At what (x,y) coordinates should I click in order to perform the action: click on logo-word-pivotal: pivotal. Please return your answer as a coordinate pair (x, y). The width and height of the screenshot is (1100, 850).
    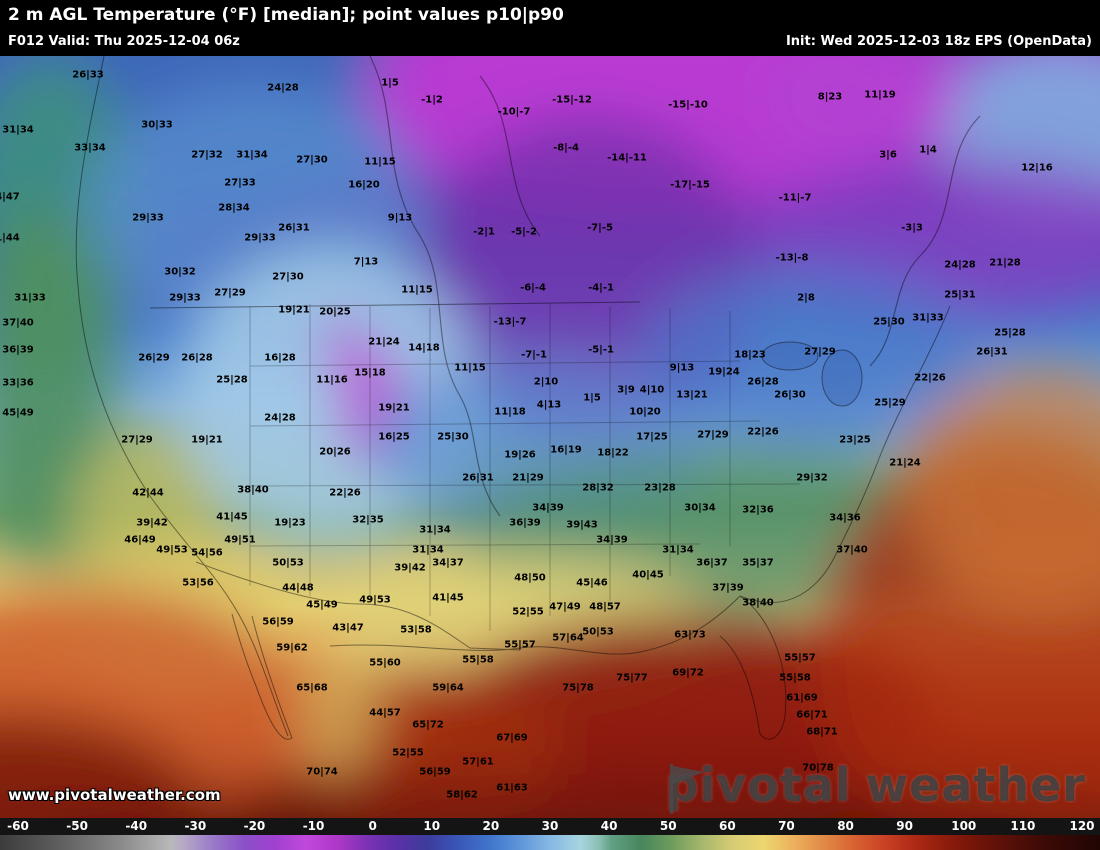
    Looking at the image, I should click on (758, 785).